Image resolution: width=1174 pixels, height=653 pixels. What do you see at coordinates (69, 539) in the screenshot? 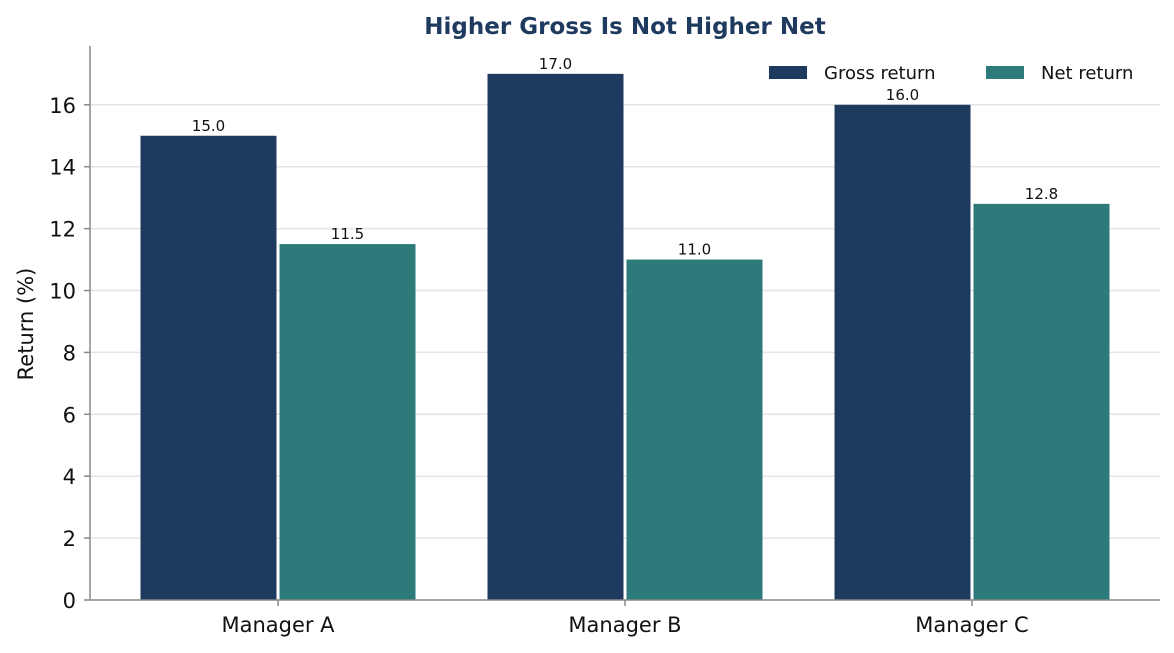
I see `y-tick-label: 2` at bounding box center [69, 539].